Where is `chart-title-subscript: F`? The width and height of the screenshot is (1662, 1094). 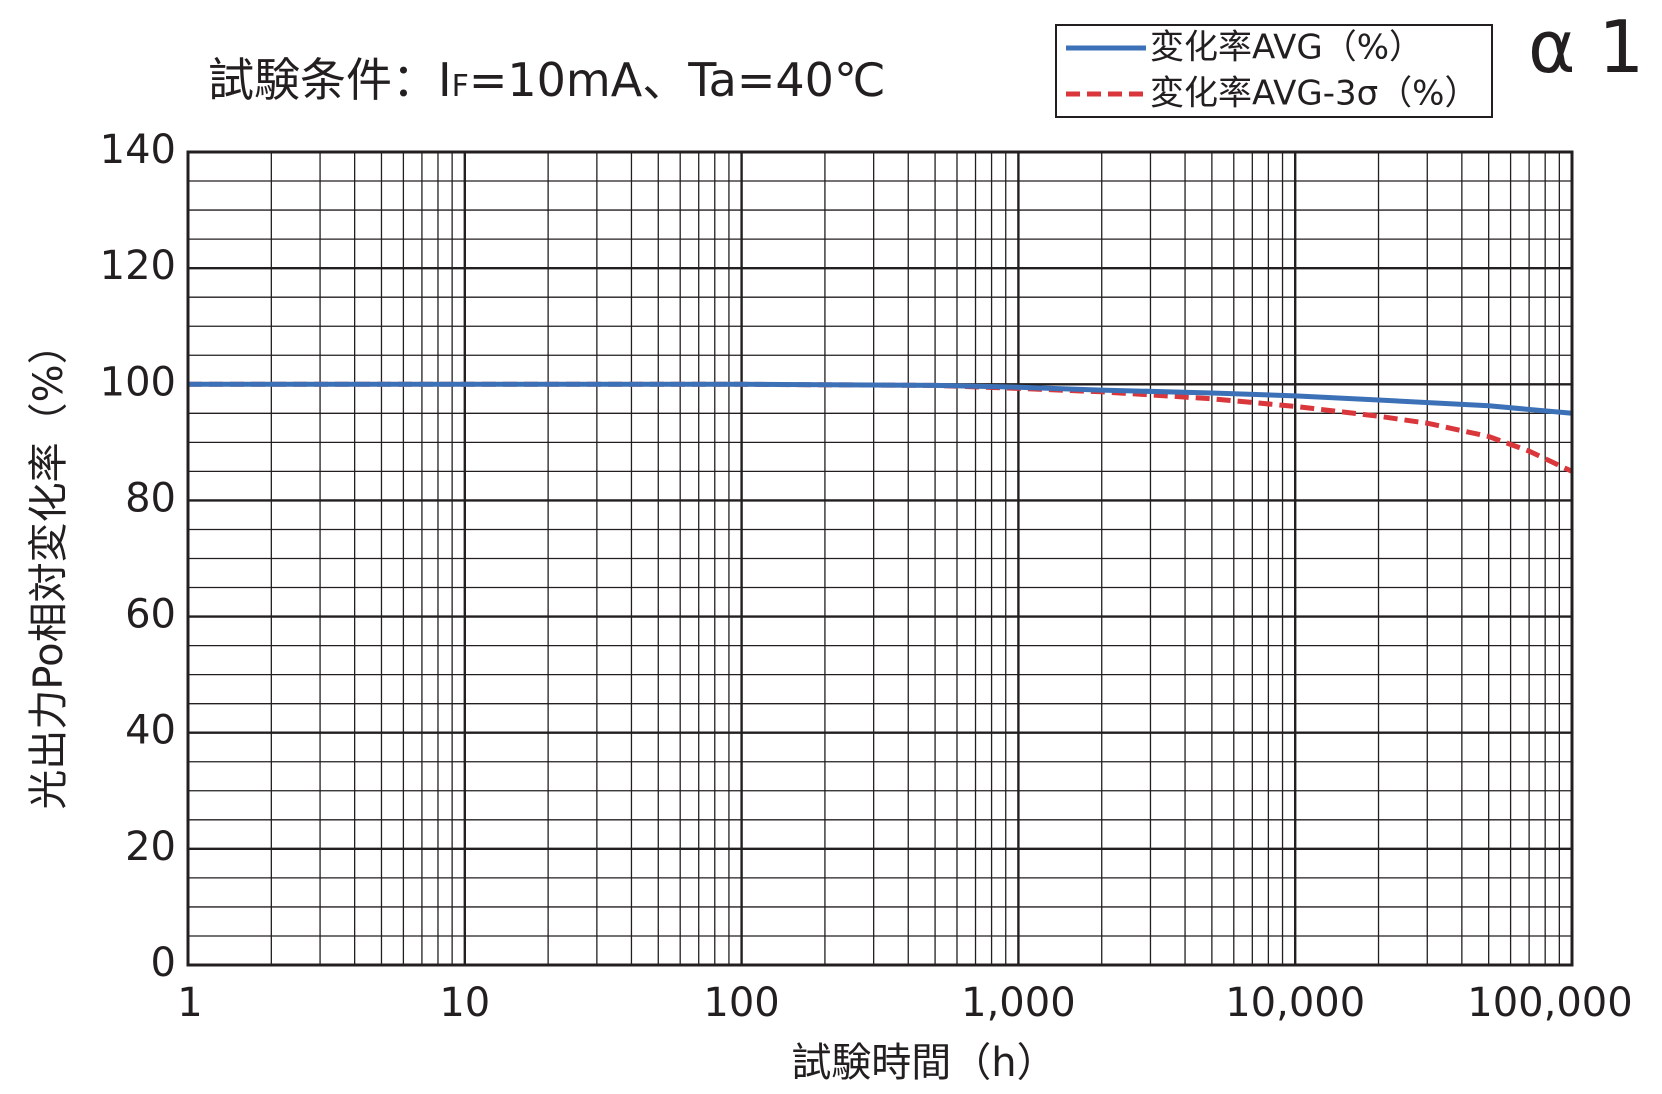 chart-title-subscript: F is located at coordinates (460, 86).